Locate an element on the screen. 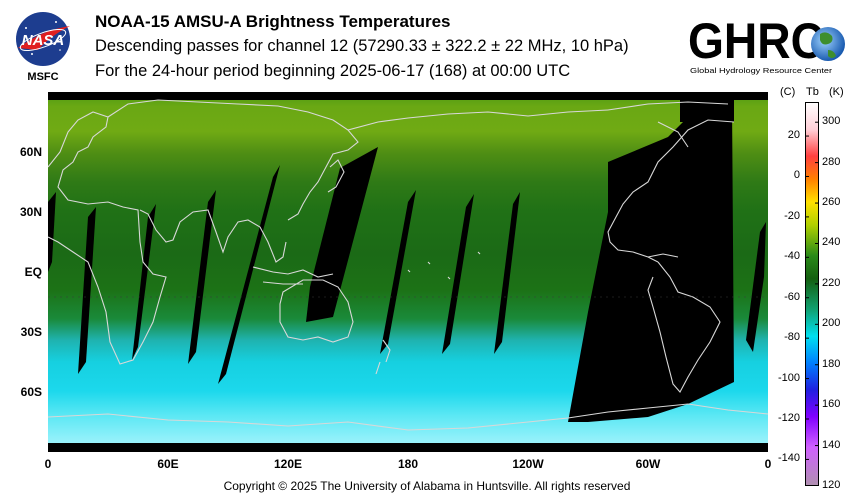 This screenshot has height=502, width=854. colorbar-kelvin-label: 280 is located at coordinates (831, 161).